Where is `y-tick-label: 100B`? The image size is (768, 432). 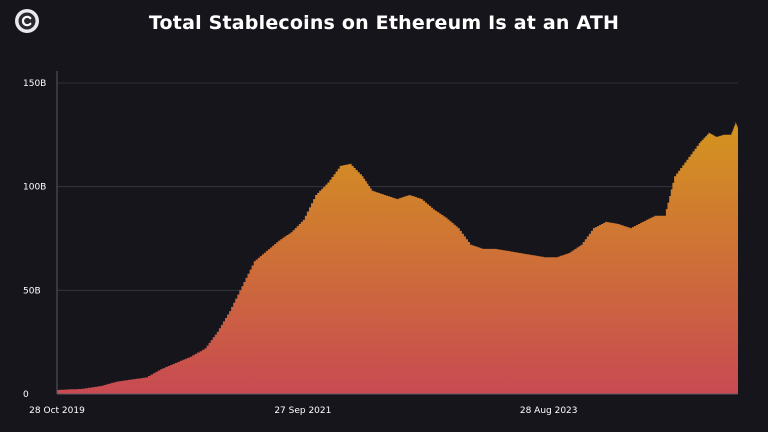 y-tick-label: 100B is located at coordinates (34, 188).